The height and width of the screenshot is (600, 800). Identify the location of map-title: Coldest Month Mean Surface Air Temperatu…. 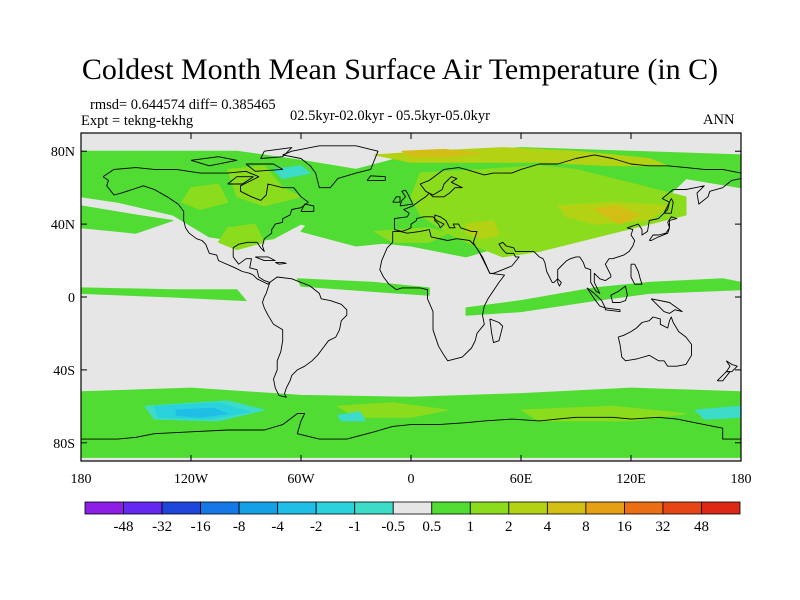
(400, 69).